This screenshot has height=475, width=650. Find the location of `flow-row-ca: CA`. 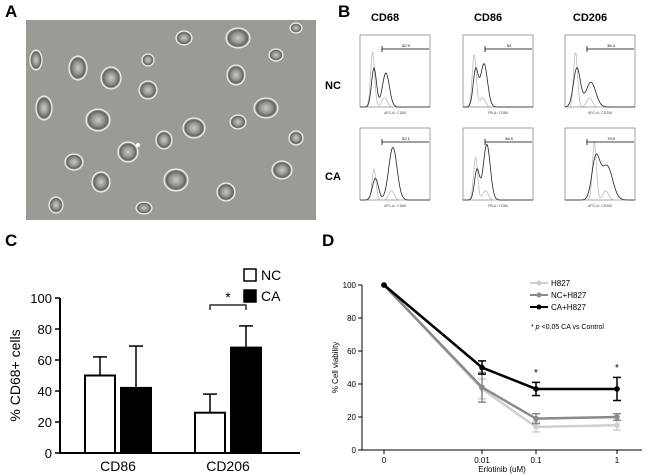

flow-row-ca: CA is located at coordinates (333, 177).